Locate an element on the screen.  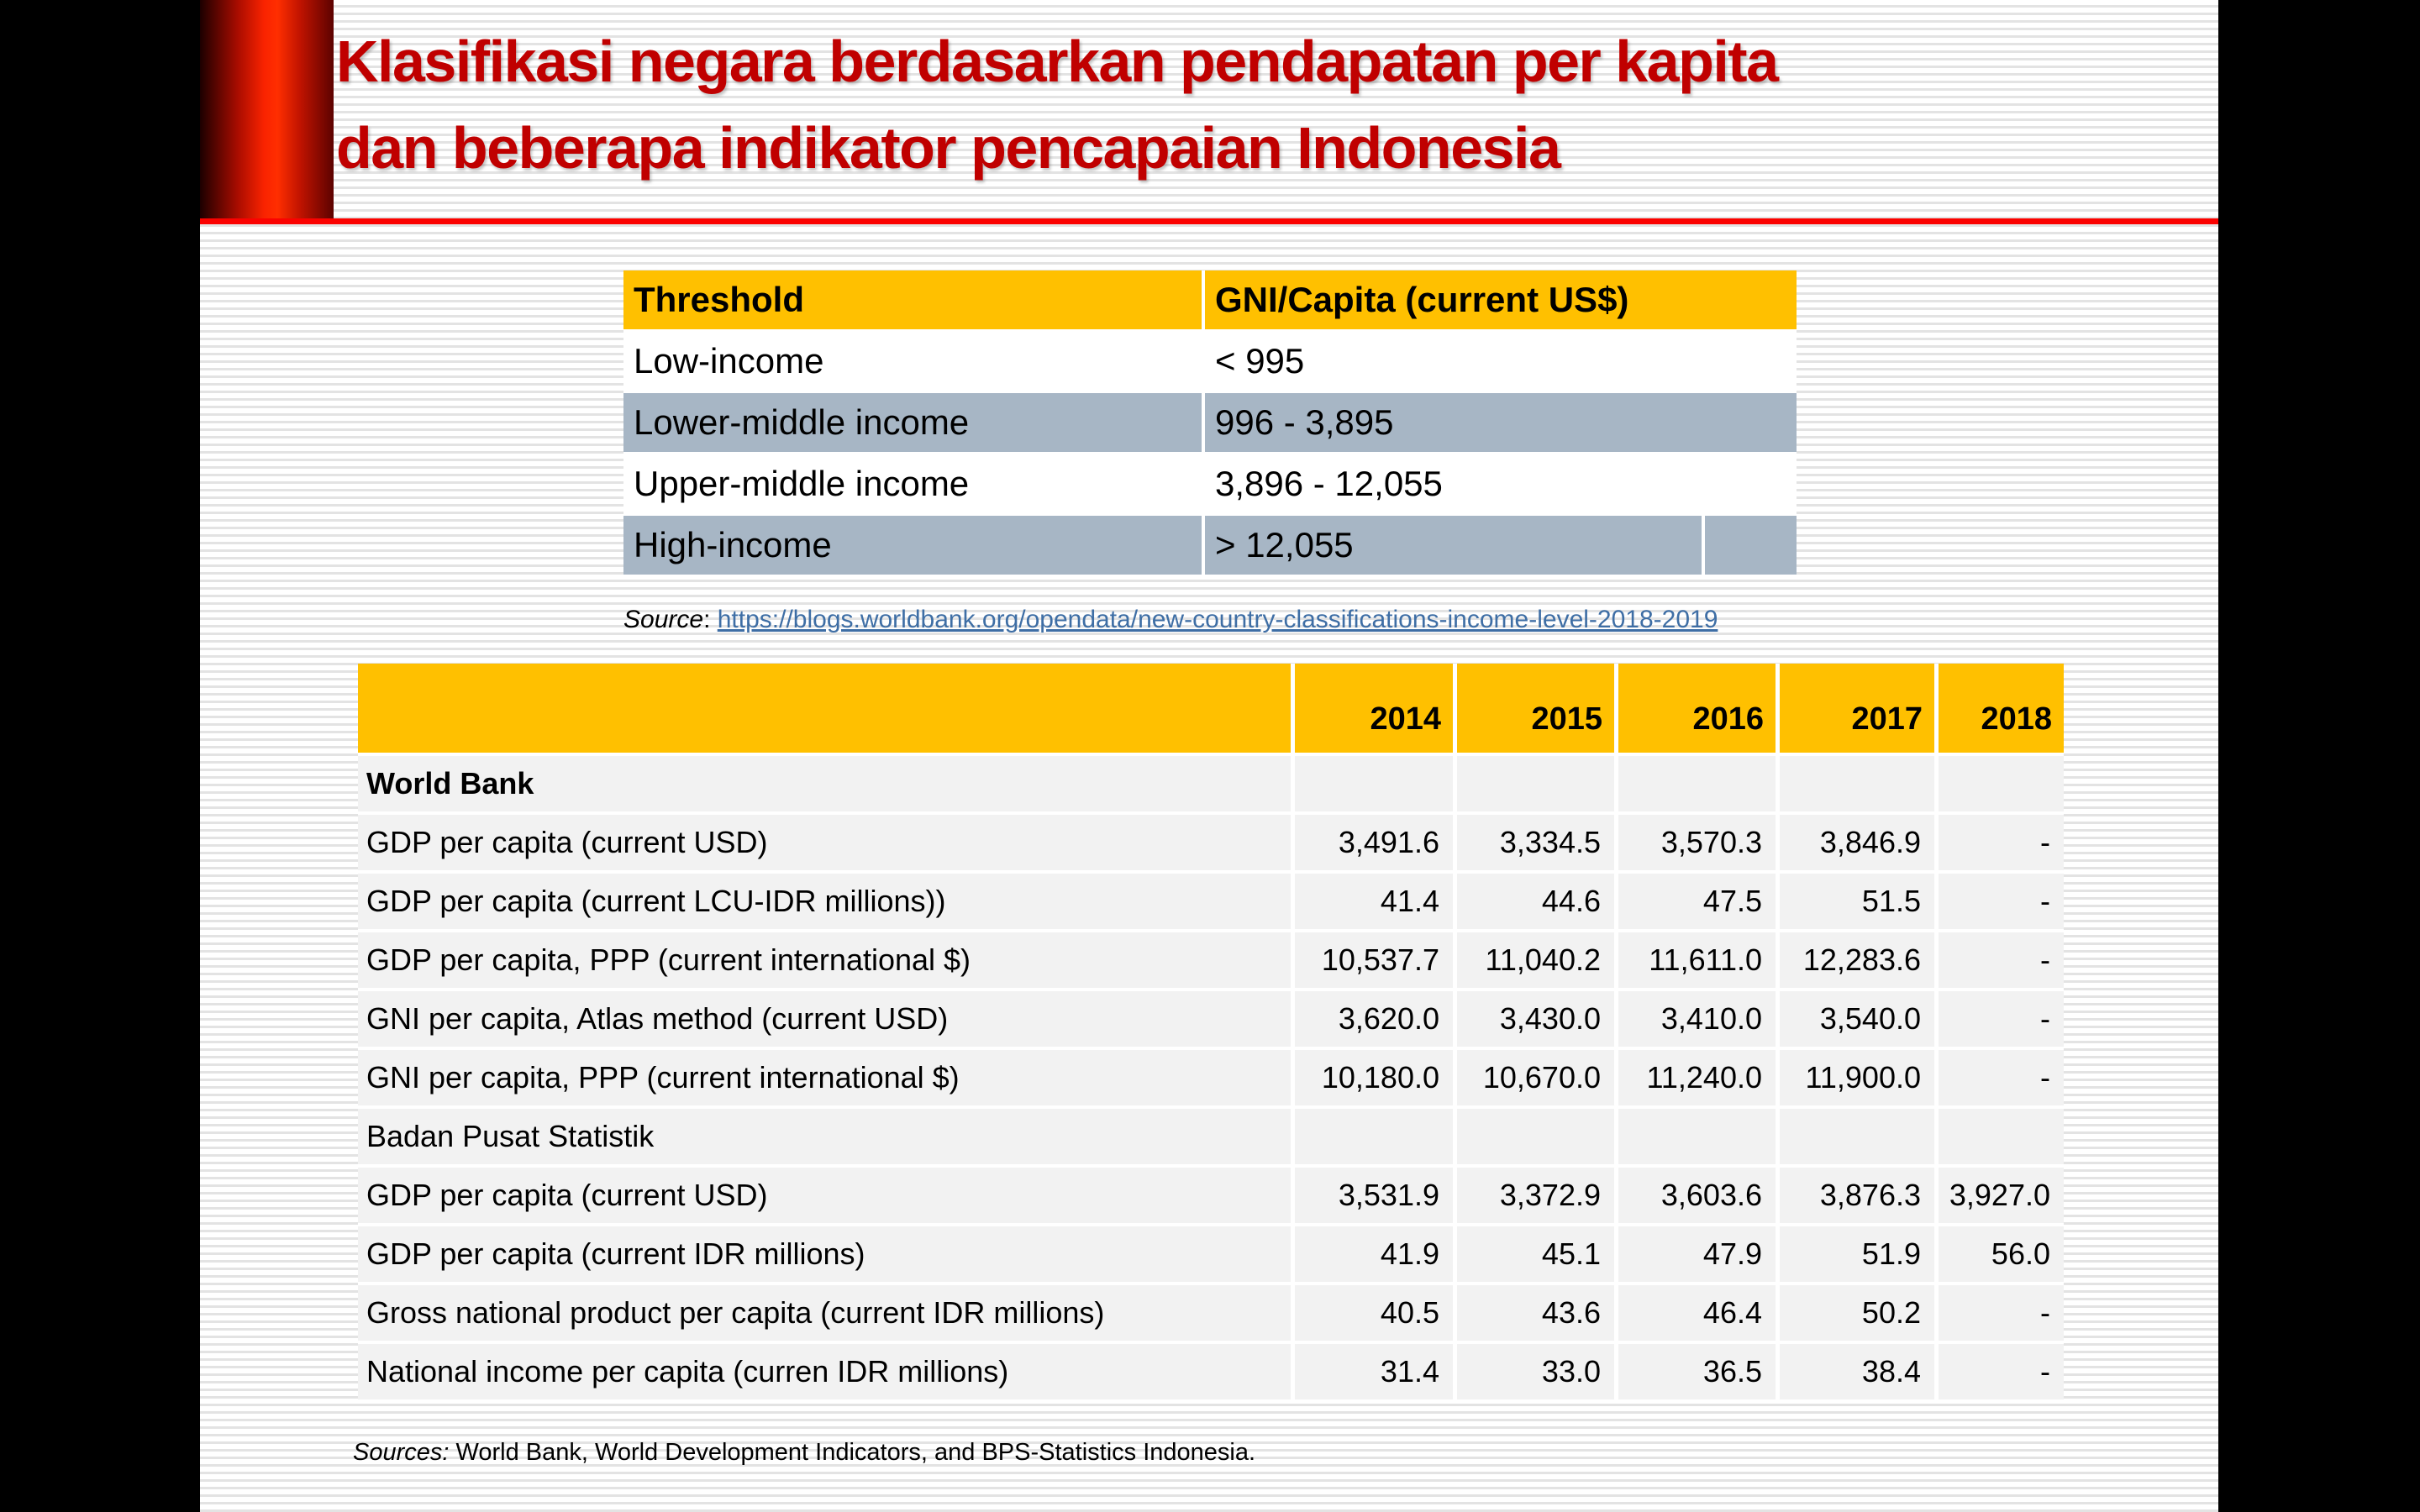
indicator-value: 11,040.2 is located at coordinates (1533, 961).